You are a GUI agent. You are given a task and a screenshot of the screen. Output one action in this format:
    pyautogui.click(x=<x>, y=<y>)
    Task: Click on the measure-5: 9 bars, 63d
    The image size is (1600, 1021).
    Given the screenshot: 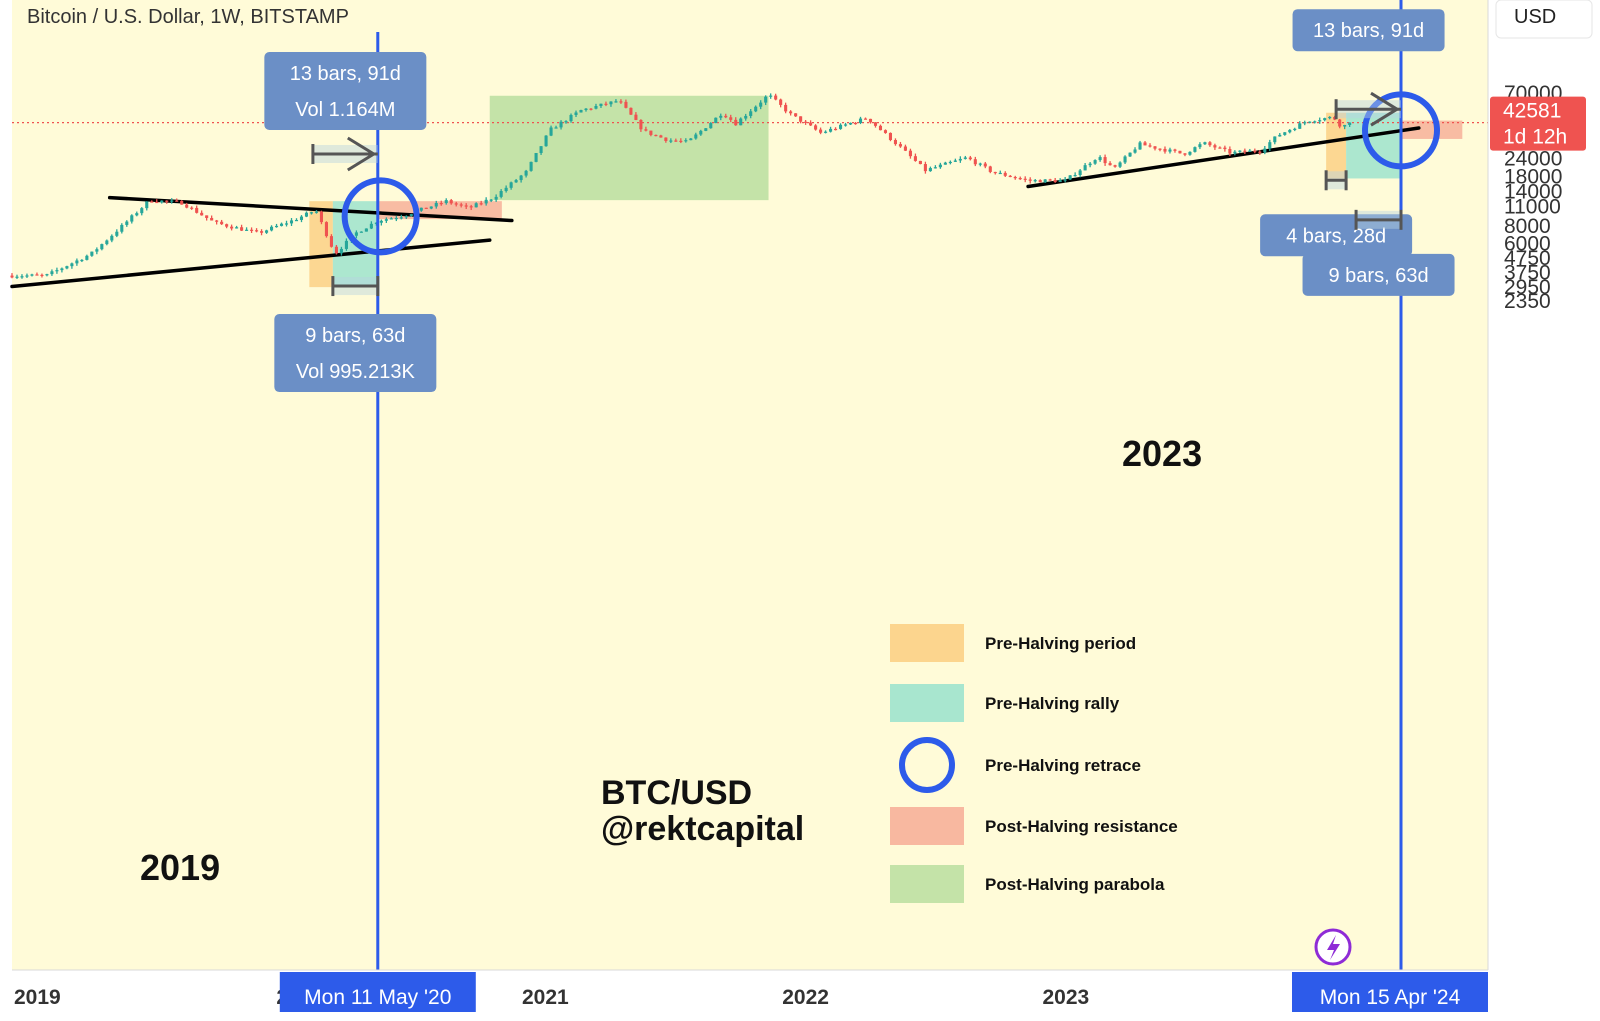 What is the action you would take?
    pyautogui.click(x=1378, y=252)
    